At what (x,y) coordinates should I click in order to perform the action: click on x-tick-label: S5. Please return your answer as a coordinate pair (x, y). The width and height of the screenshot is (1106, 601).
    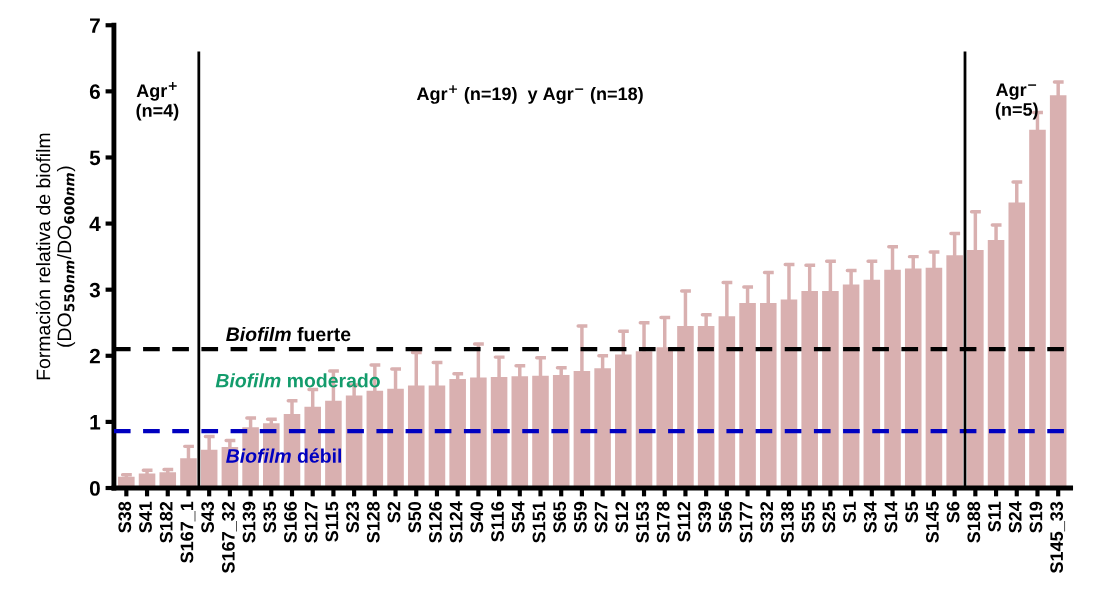
    Looking at the image, I should click on (912, 512).